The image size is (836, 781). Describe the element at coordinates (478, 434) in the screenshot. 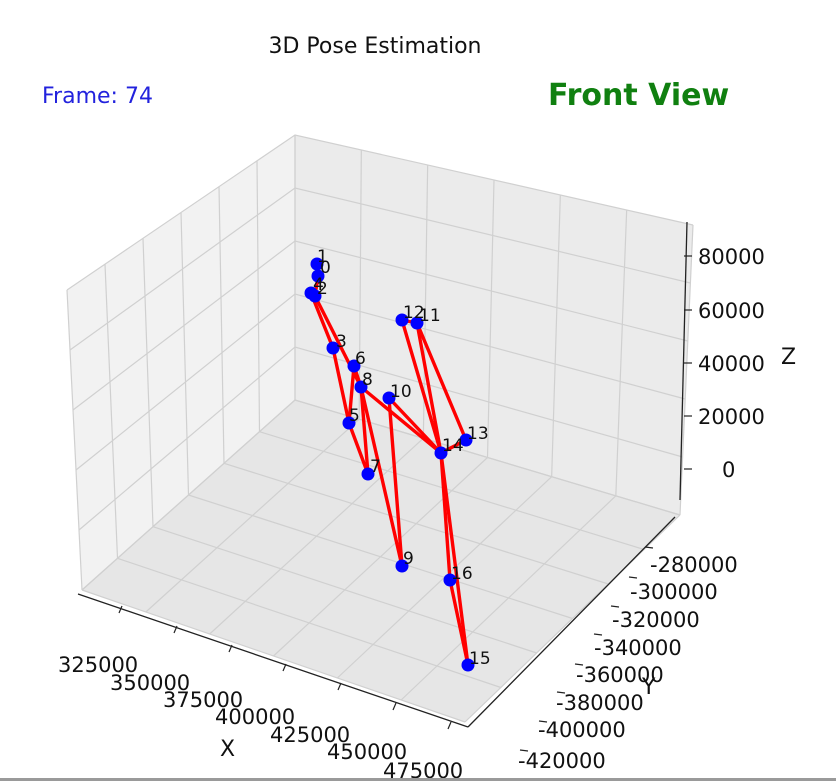

I see `joint-label-13: 13` at that location.